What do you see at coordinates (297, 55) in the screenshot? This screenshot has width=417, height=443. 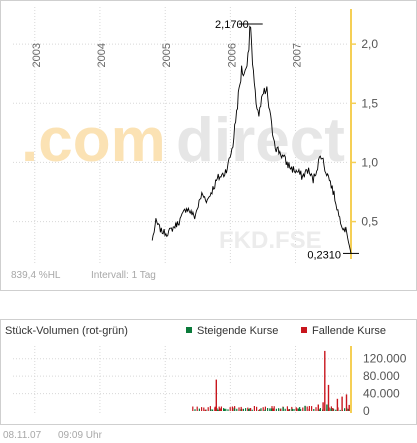 I see `x-tick-label: 2007` at bounding box center [297, 55].